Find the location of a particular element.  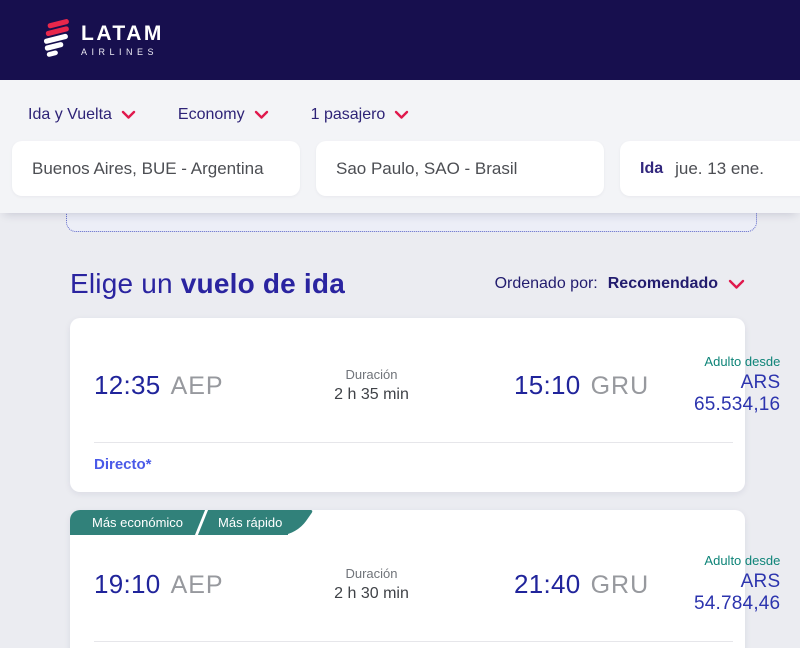

brand-name: LATAM is located at coordinates (122, 33).